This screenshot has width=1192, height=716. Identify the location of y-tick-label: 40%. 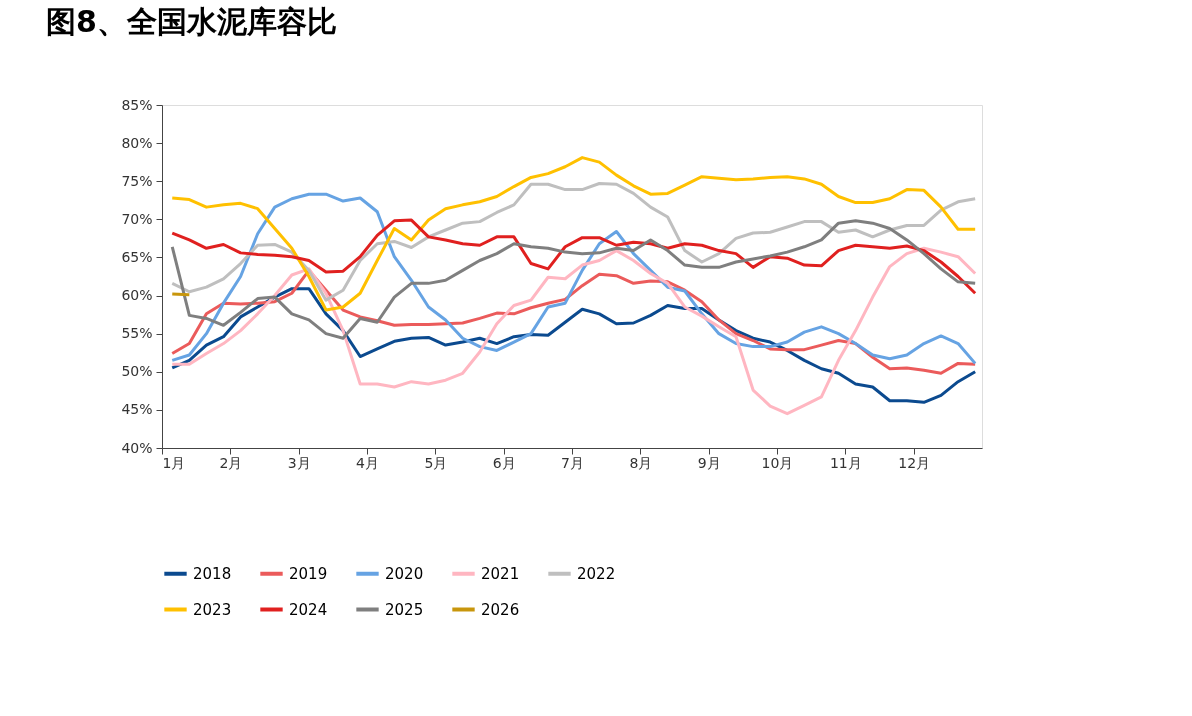
(137, 447).